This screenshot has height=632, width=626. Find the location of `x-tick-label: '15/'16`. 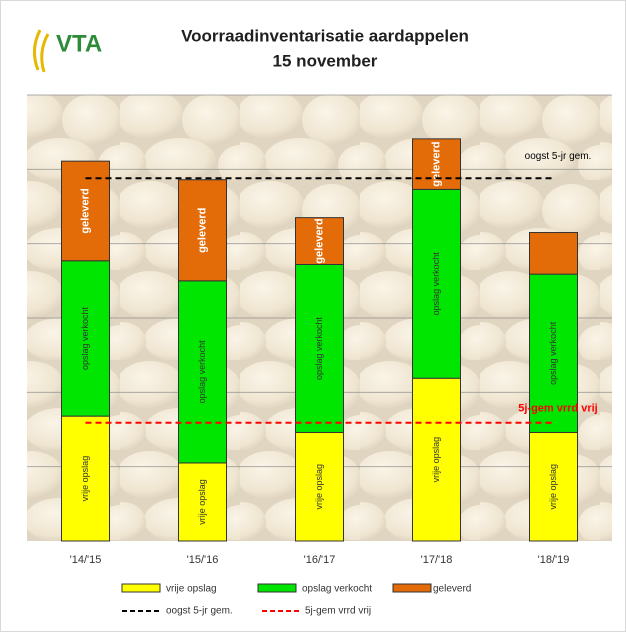

x-tick-label: '15/'16 is located at coordinates (203, 560).